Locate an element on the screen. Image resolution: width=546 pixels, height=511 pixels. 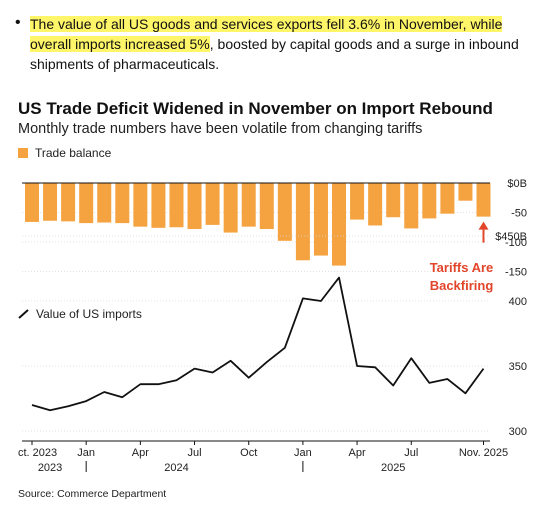
bar-y-tick-label: -100 is located at coordinates (516, 243).